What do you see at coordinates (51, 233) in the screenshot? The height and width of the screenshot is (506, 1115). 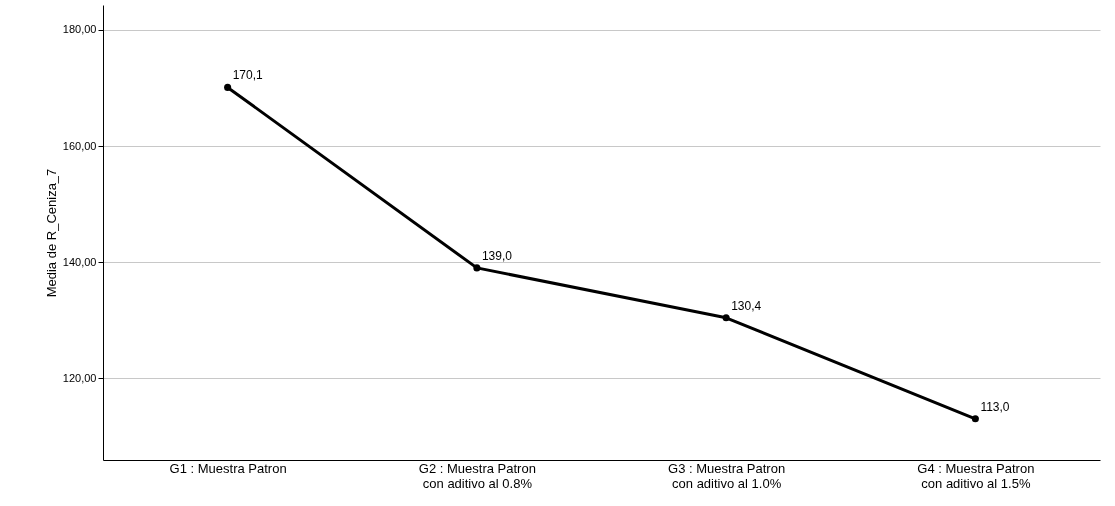 I see `y-axis-title: Media de R_Ceniza_7` at bounding box center [51, 233].